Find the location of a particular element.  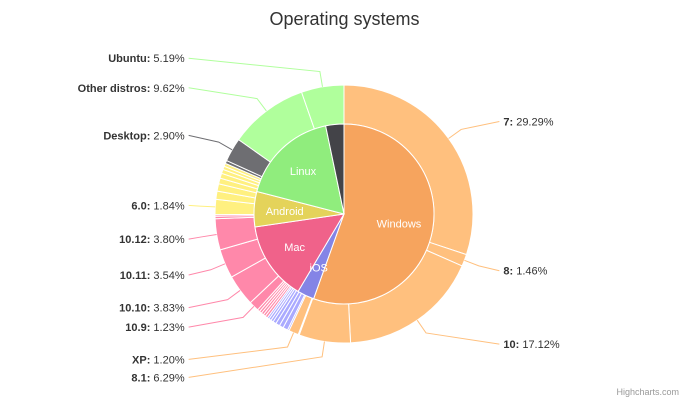

connector-other-distros is located at coordinates (227, 99).